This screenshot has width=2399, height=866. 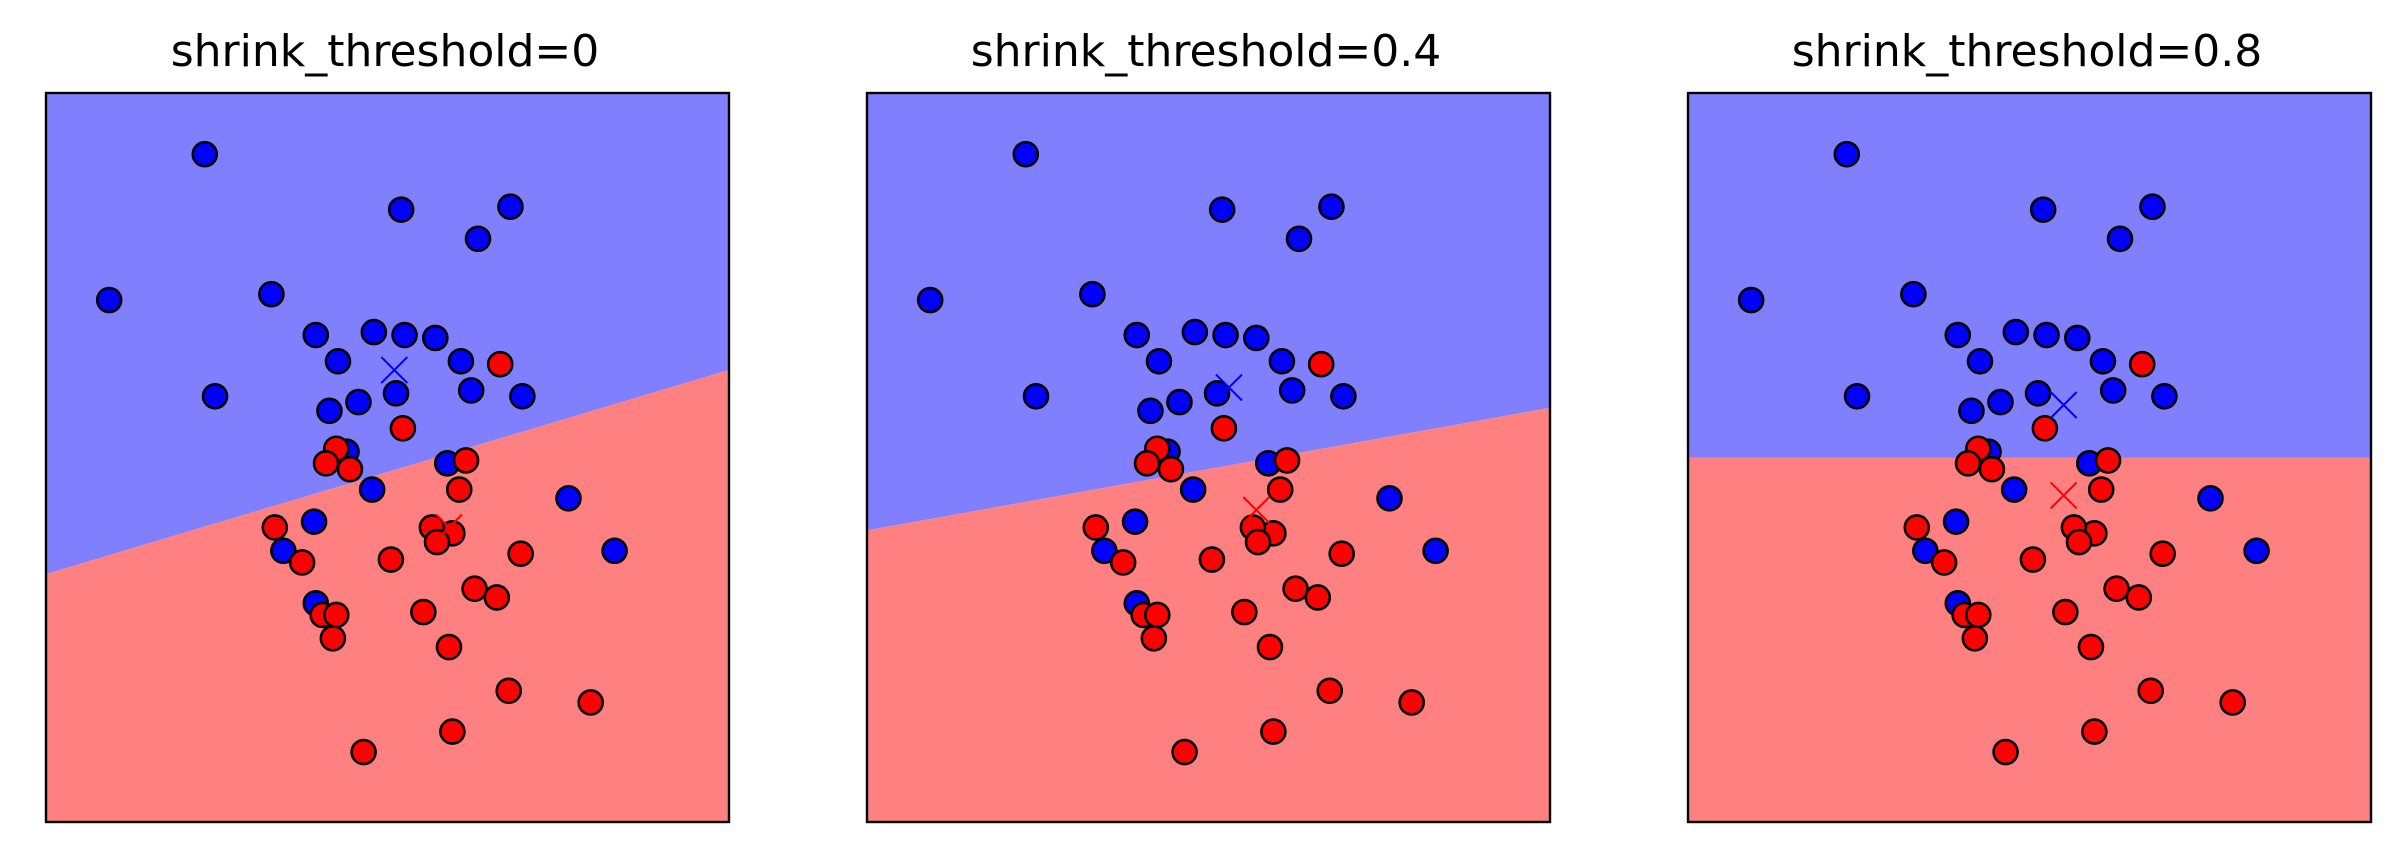 I want to click on subplot-2-title: shrink_threshold=0.4, so click(x=1206, y=51).